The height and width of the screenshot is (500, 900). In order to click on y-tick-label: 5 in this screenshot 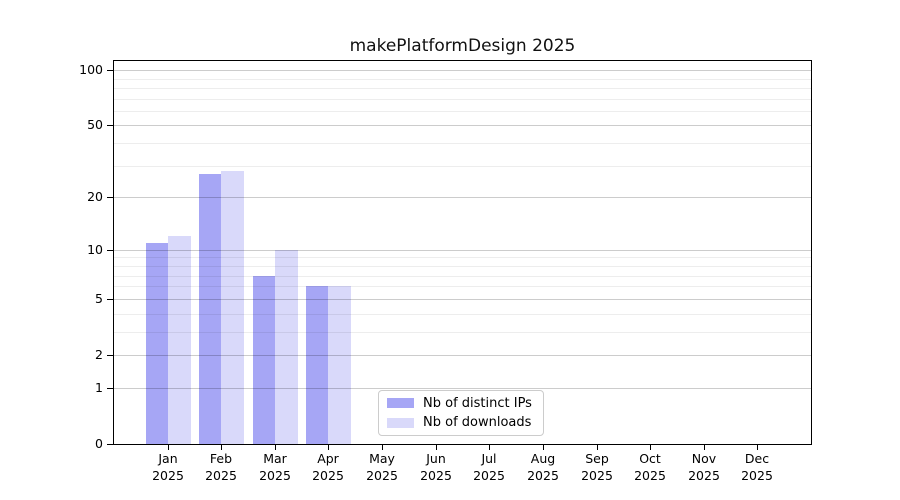, I will do `click(99, 298)`.